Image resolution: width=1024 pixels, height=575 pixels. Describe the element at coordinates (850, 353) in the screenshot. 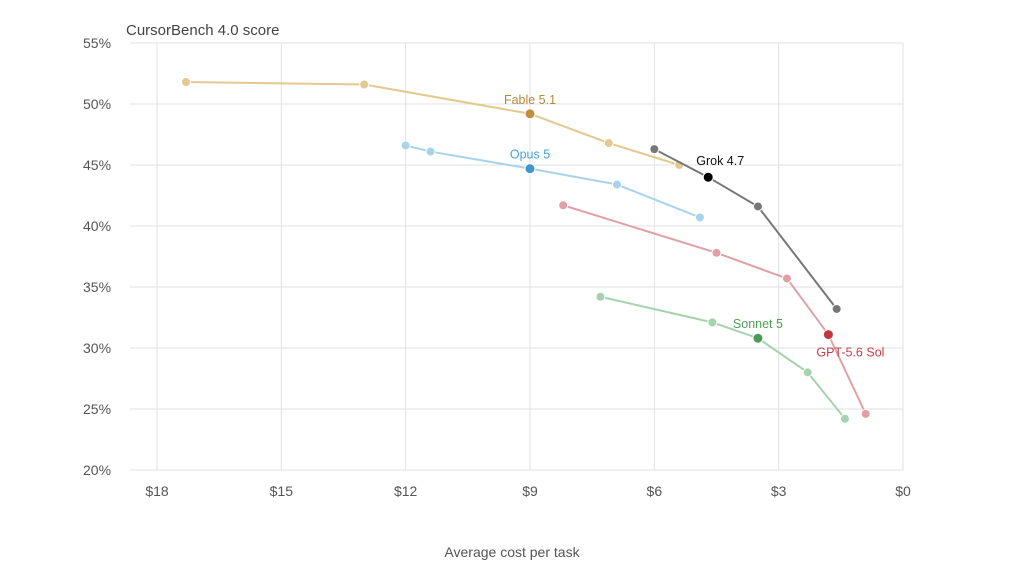

I see `series-label: GPT-5.6 Sol` at that location.